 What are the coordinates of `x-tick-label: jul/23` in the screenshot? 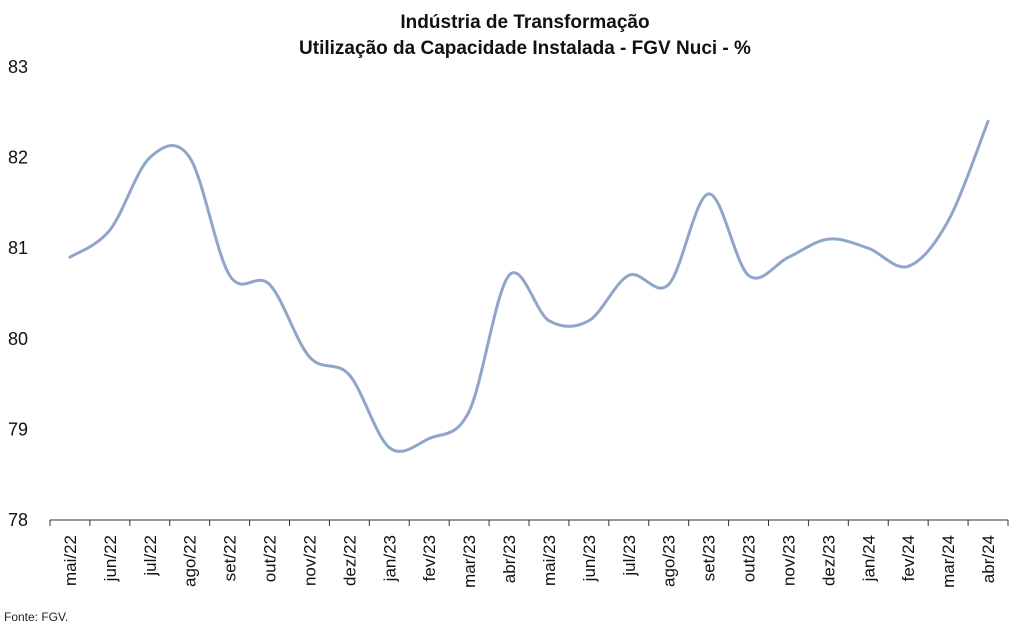 It's located at (629, 556).